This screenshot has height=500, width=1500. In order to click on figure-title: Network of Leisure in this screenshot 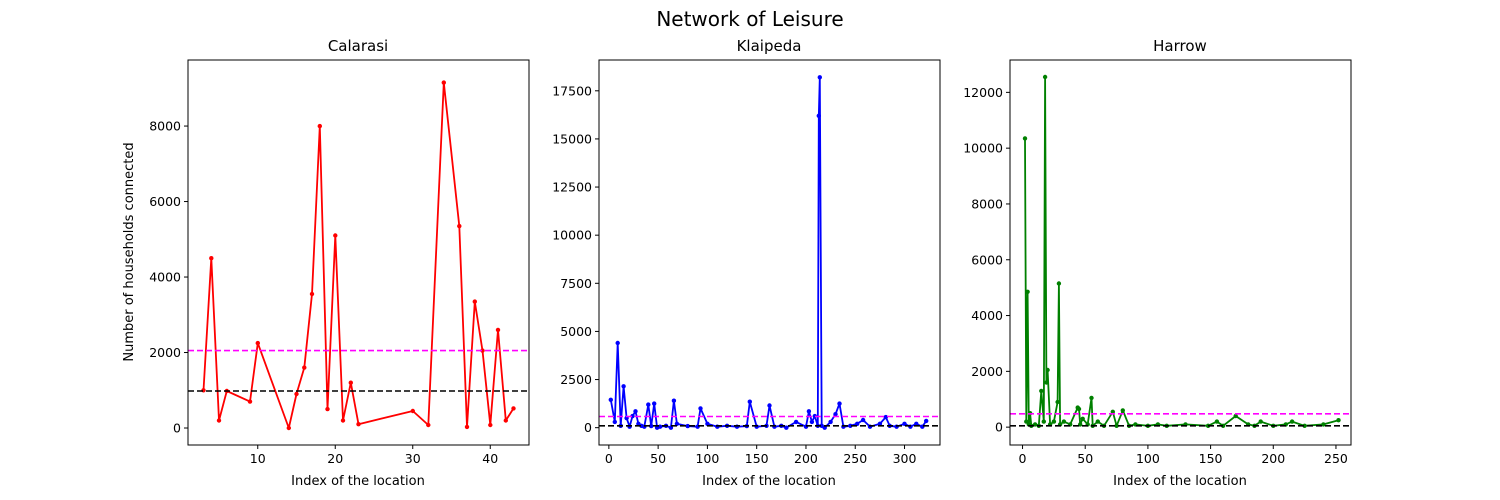, I will do `click(749, 19)`.